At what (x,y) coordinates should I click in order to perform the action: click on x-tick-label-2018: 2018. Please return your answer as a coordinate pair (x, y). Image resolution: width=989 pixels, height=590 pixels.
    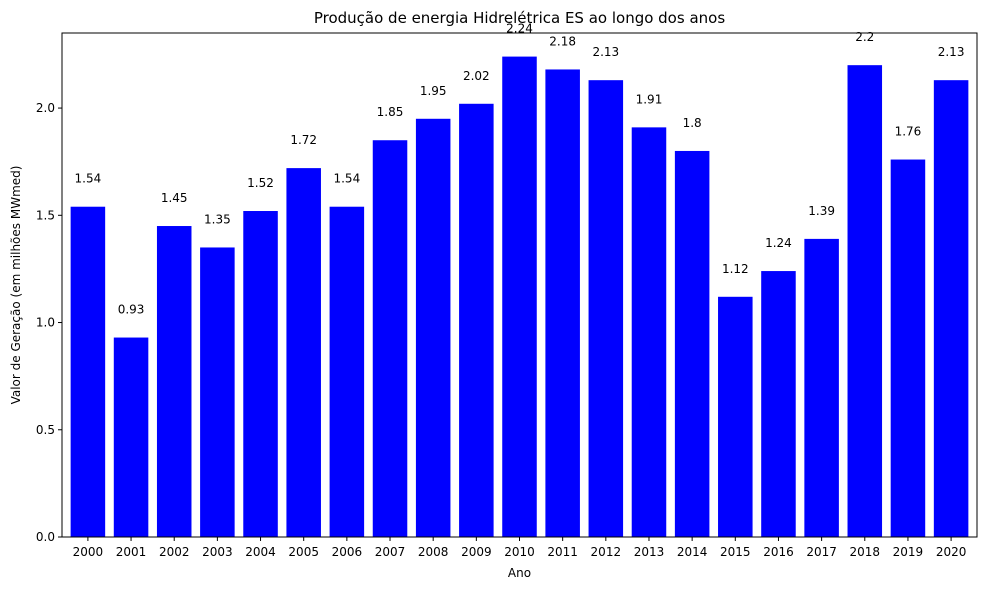
    Looking at the image, I should click on (865, 552).